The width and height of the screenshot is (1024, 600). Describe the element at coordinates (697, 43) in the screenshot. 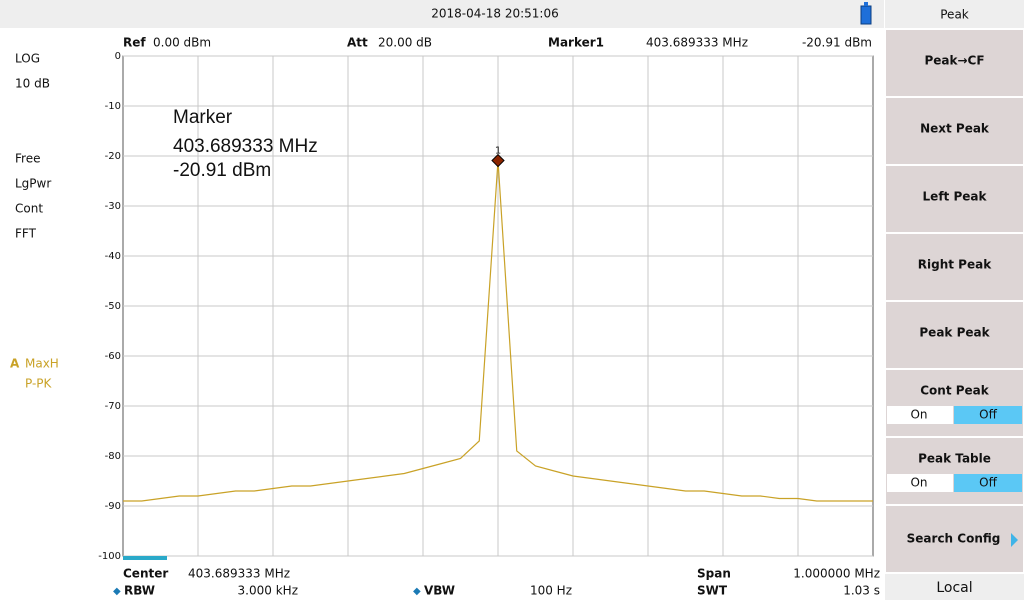

I see `marker-freq: 403.689333 MHz` at that location.